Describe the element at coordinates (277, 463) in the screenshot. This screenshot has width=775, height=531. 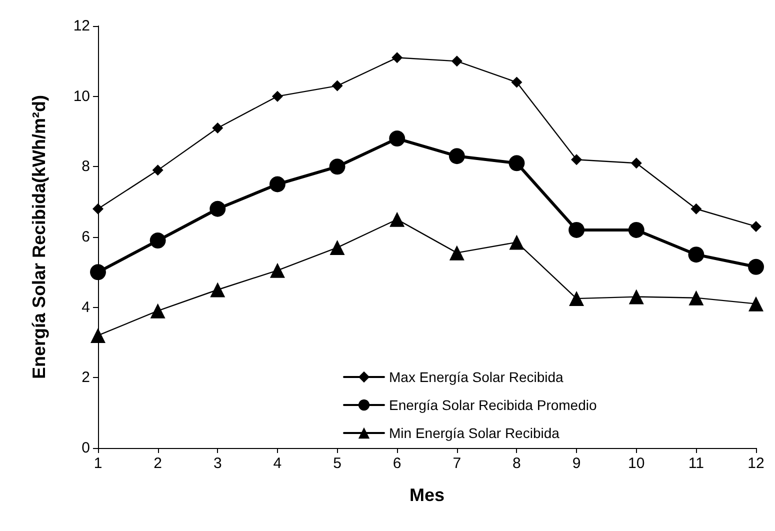
I see `x-tick-label: 4` at that location.